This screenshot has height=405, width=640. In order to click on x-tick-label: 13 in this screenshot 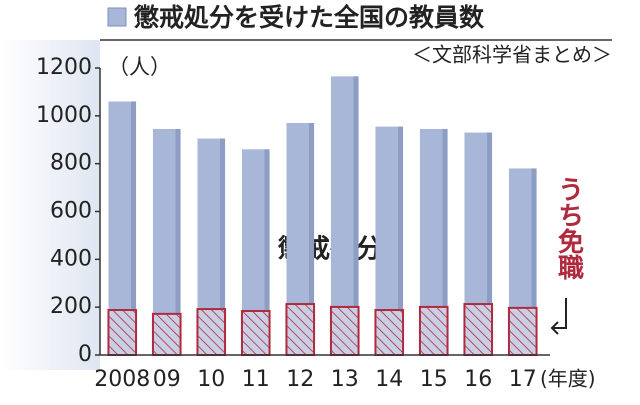, I will do `click(345, 379)`.